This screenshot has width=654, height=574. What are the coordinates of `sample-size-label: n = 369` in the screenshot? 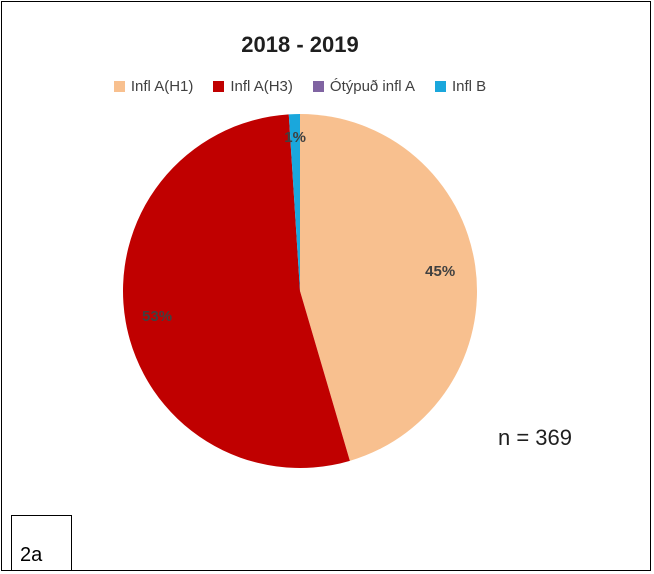 It's located at (535, 437).